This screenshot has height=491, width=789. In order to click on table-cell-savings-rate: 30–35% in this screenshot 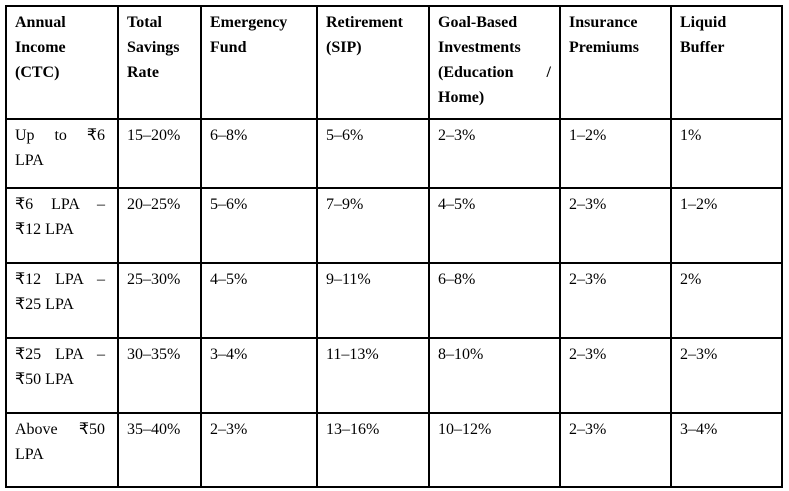, I will do `click(159, 375)`.